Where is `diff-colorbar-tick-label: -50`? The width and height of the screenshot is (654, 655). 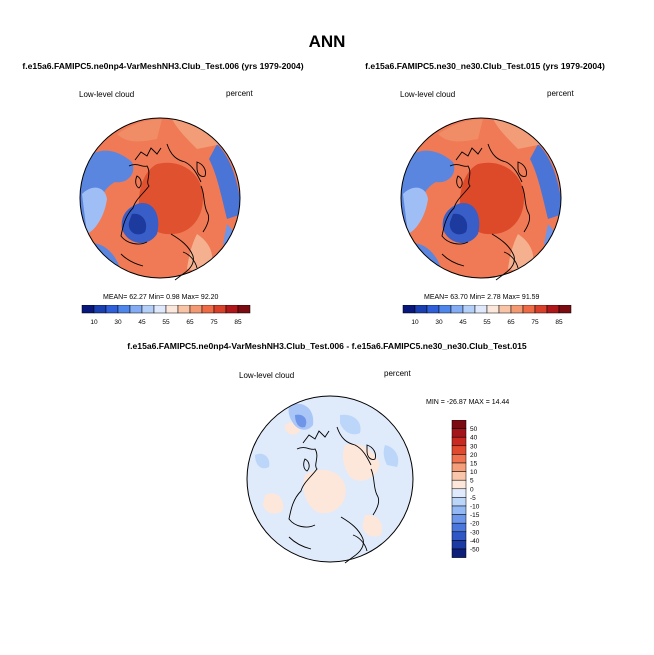 diff-colorbar-tick-label: -50 is located at coordinates (475, 550).